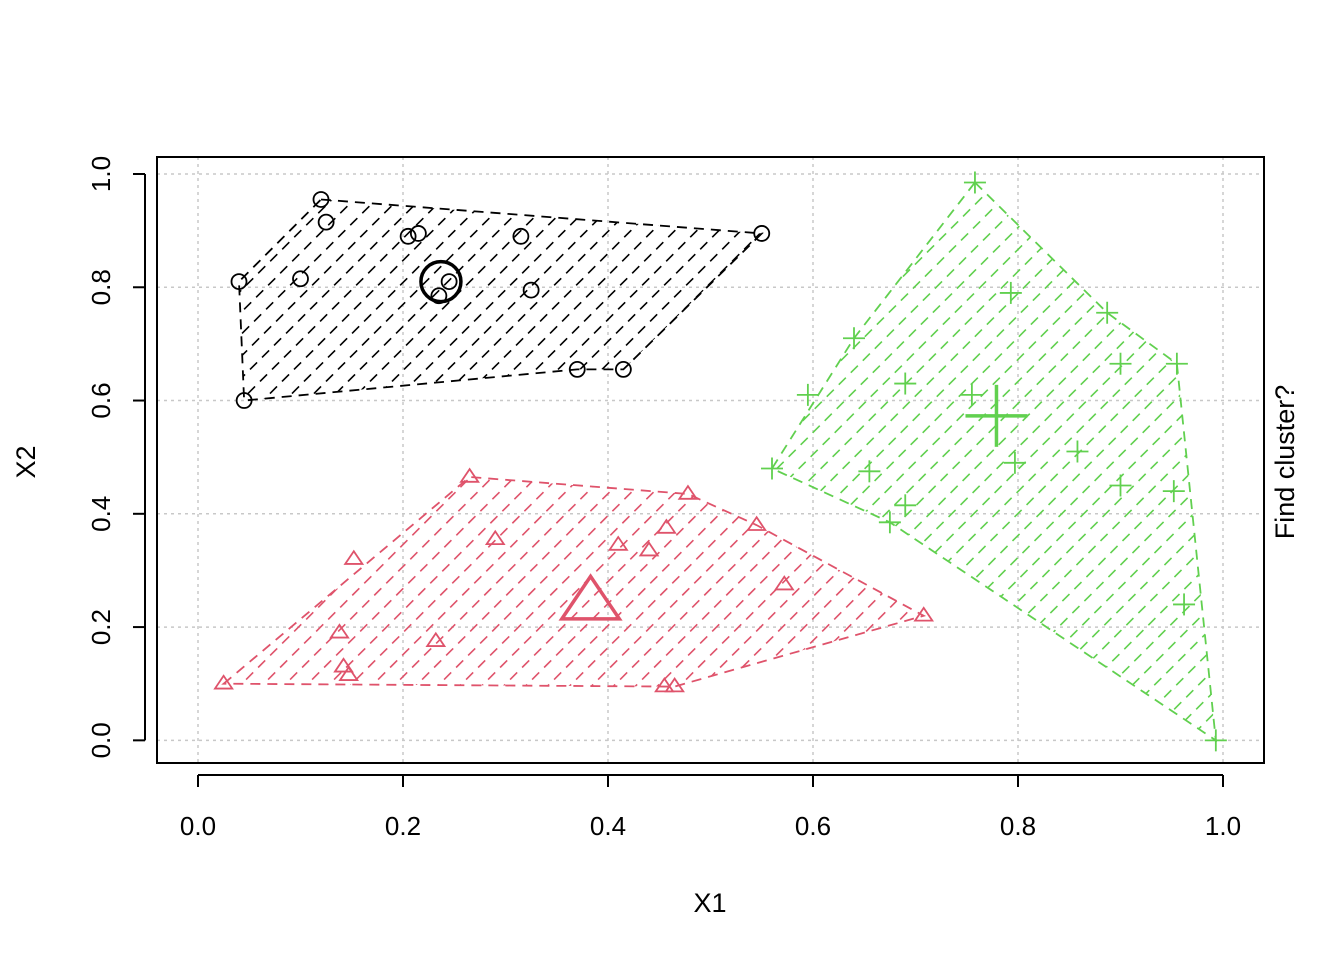 The height and width of the screenshot is (960, 1344). Describe the element at coordinates (1285, 462) in the screenshot. I see `find-cluster-label: Find cluster?` at that location.